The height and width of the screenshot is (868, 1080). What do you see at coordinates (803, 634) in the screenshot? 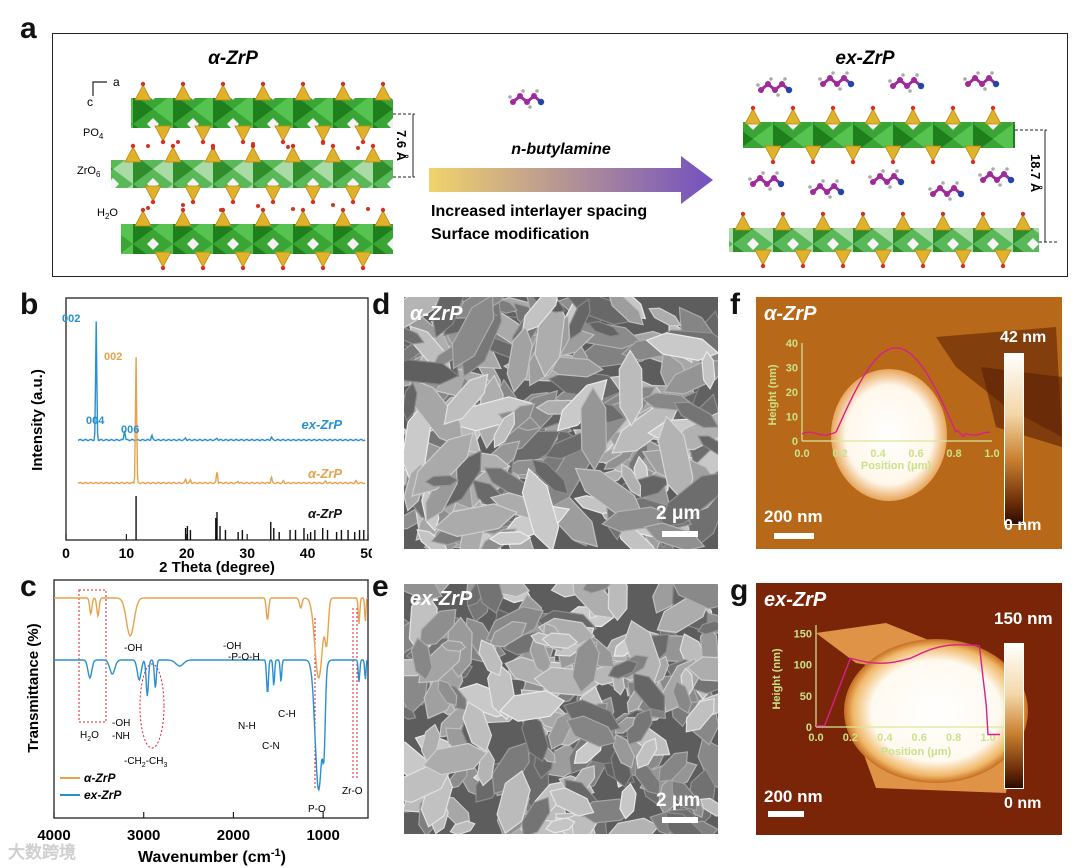
I see `afm-g-y-tick-label: 150` at bounding box center [803, 634].